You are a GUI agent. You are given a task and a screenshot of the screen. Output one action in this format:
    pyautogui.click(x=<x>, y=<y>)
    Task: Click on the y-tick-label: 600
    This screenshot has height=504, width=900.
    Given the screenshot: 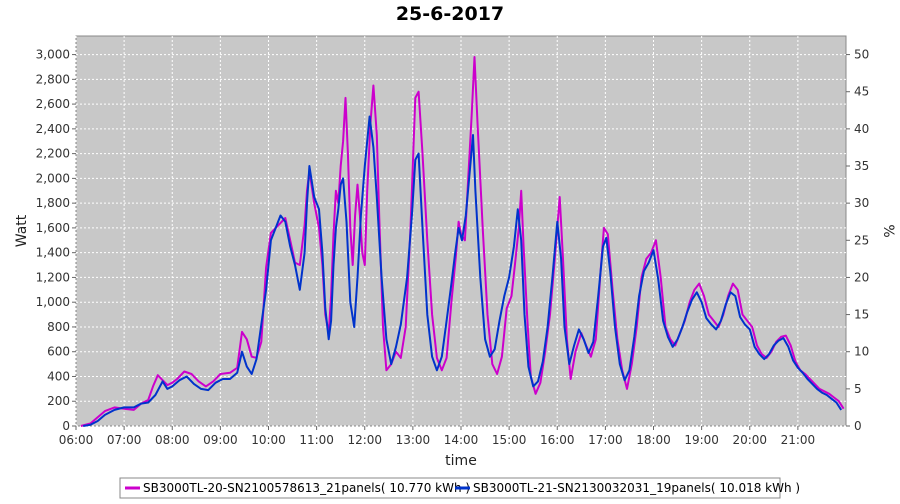 What is the action you would take?
    pyautogui.click(x=58, y=352)
    